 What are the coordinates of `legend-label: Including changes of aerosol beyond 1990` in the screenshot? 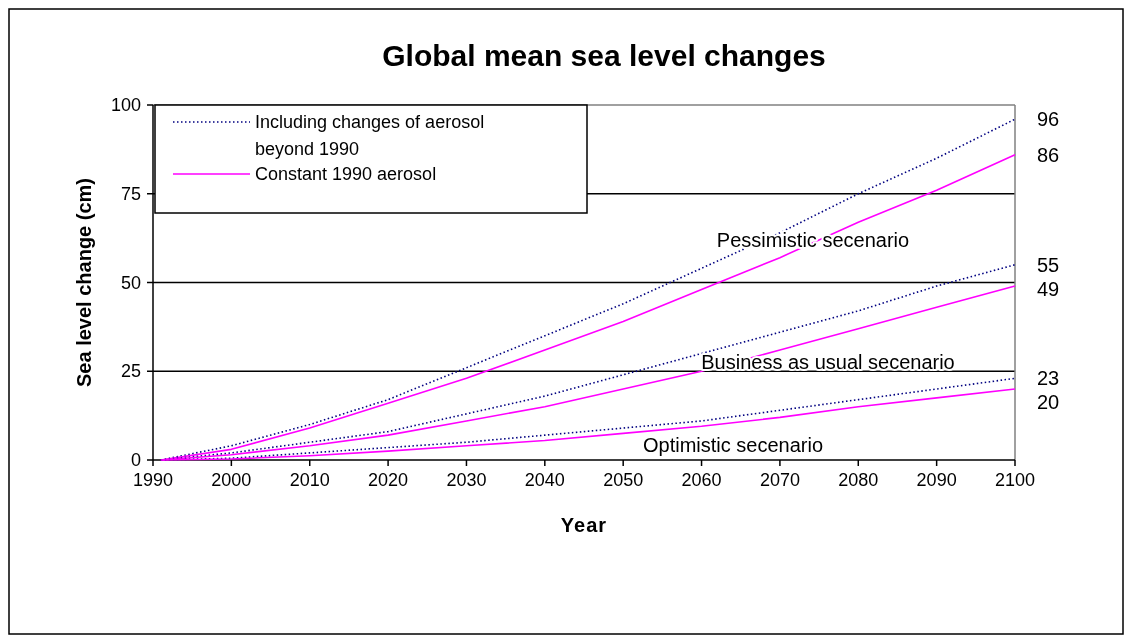 It's located at (370, 135).